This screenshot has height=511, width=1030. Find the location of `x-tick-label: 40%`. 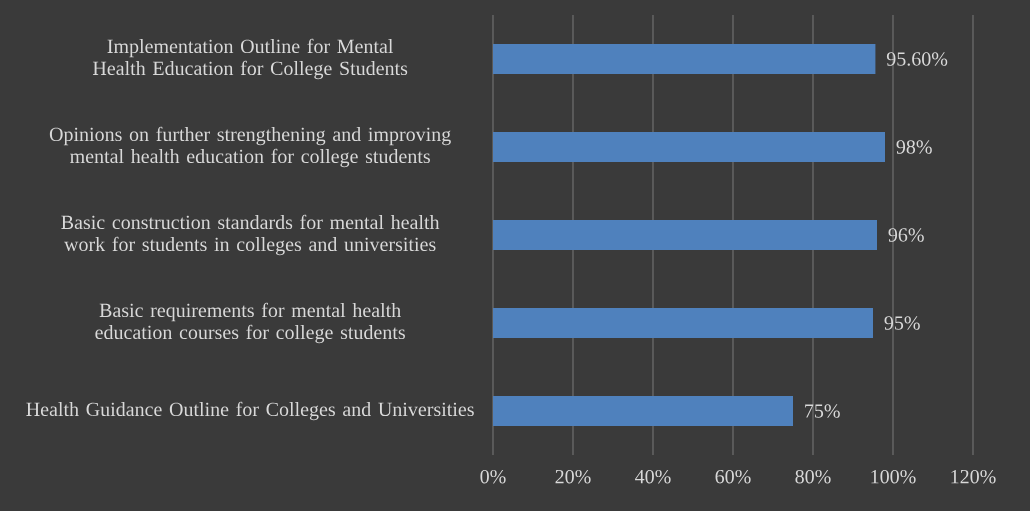

x-tick-label: 40% is located at coordinates (653, 476).